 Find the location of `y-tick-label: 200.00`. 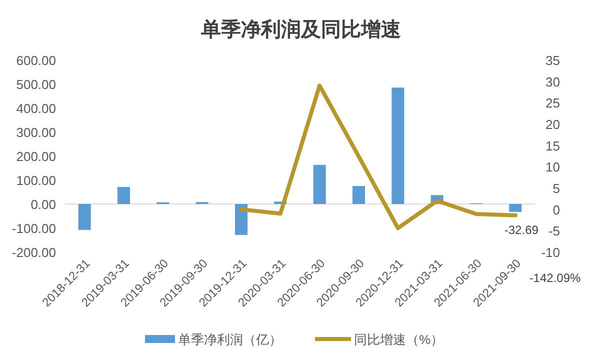

y-tick-label: 200.00 is located at coordinates (36, 156).